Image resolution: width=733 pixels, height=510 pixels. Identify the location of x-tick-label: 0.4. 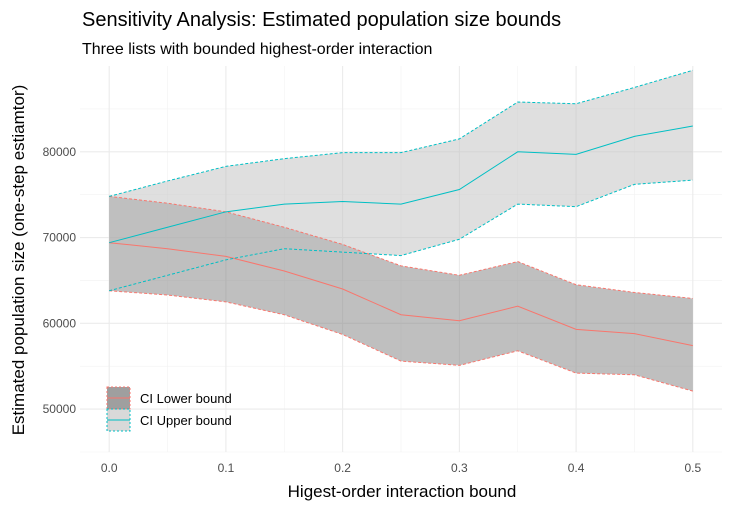
(576, 468).